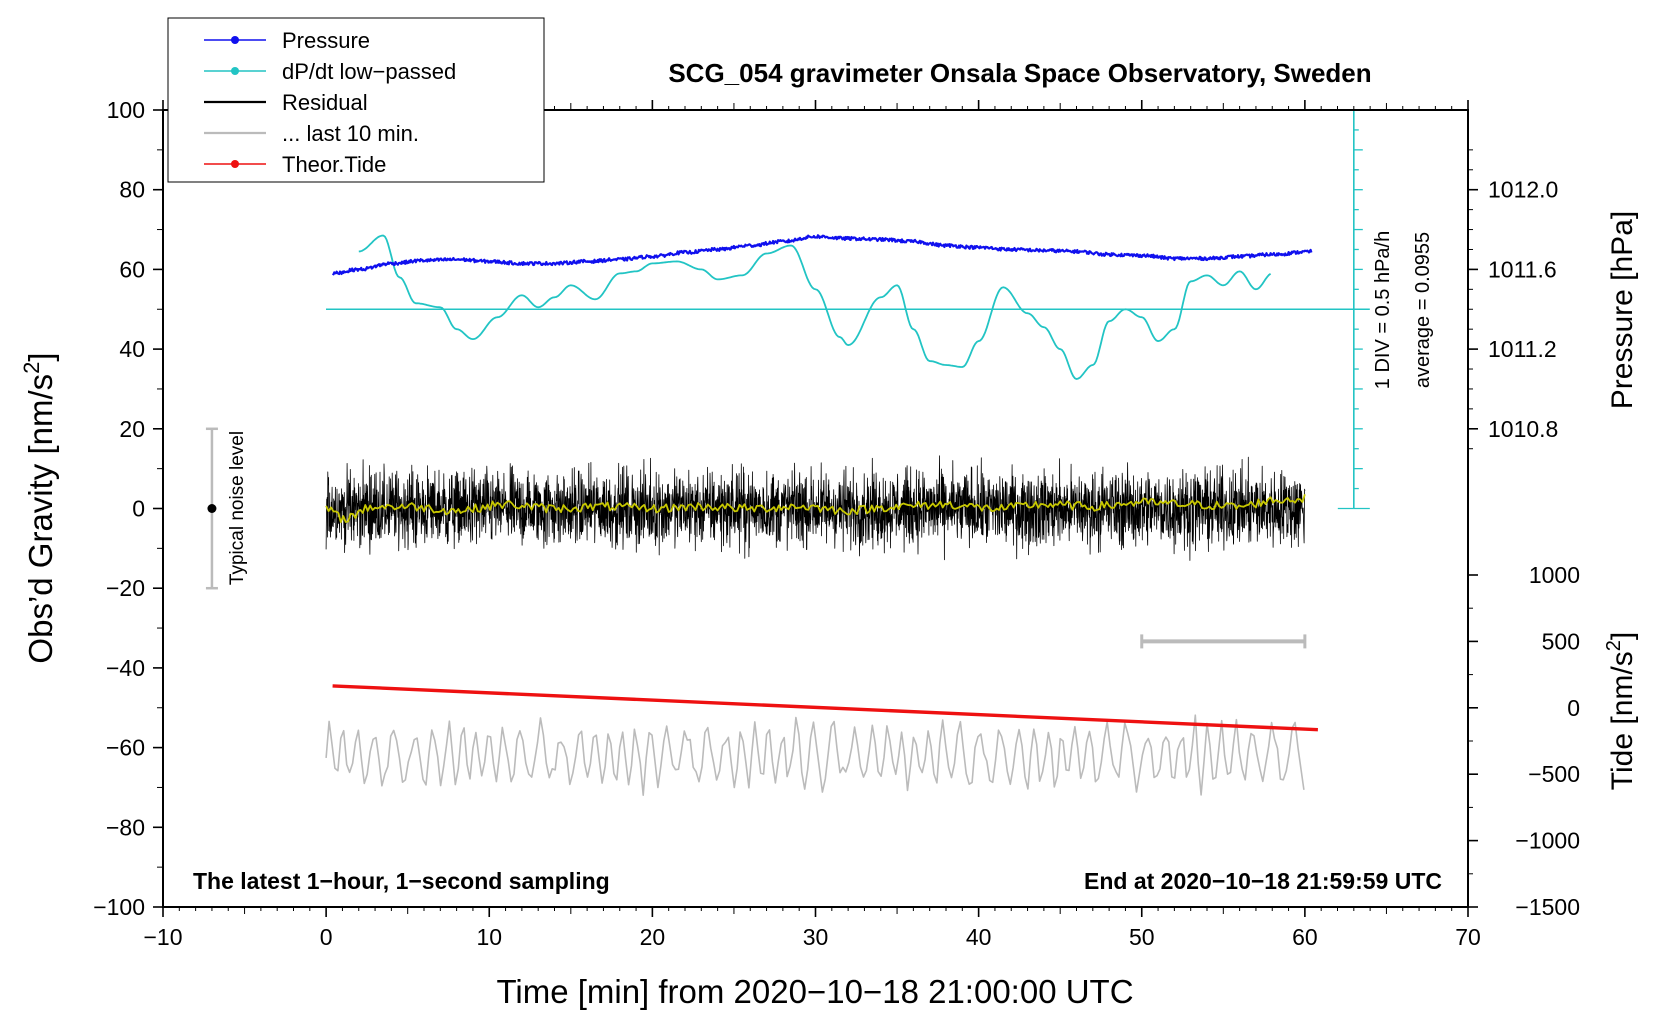  I want to click on noise-bar-center-dot, so click(212, 508).